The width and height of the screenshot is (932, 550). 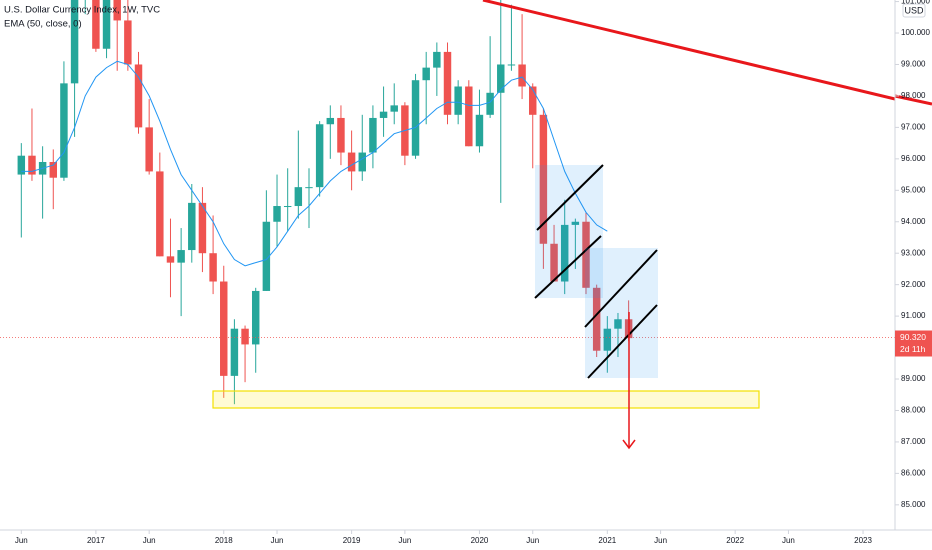 What do you see at coordinates (913, 252) in the screenshot?
I see `y-tick-label: 93.000` at bounding box center [913, 252].